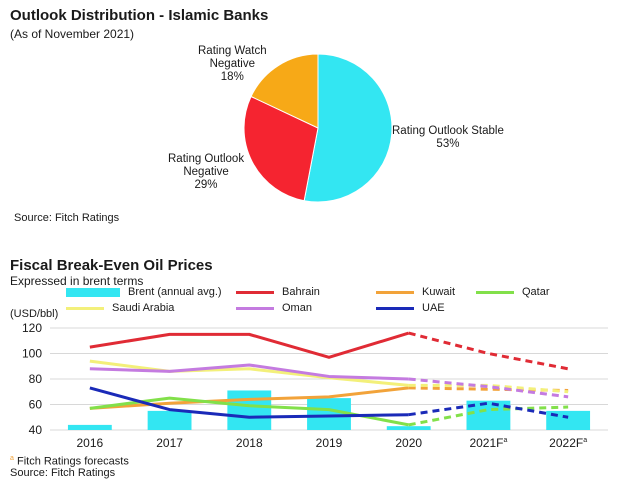 This screenshot has width=619, height=494. I want to click on legend-item-oman: Oman, so click(274, 308).